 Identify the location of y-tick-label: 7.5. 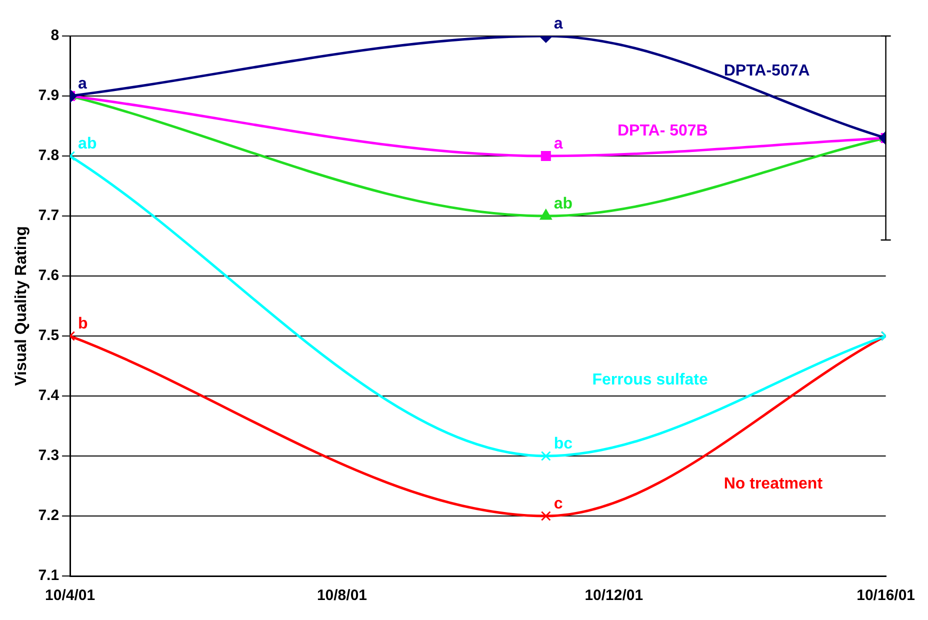
(49, 335).